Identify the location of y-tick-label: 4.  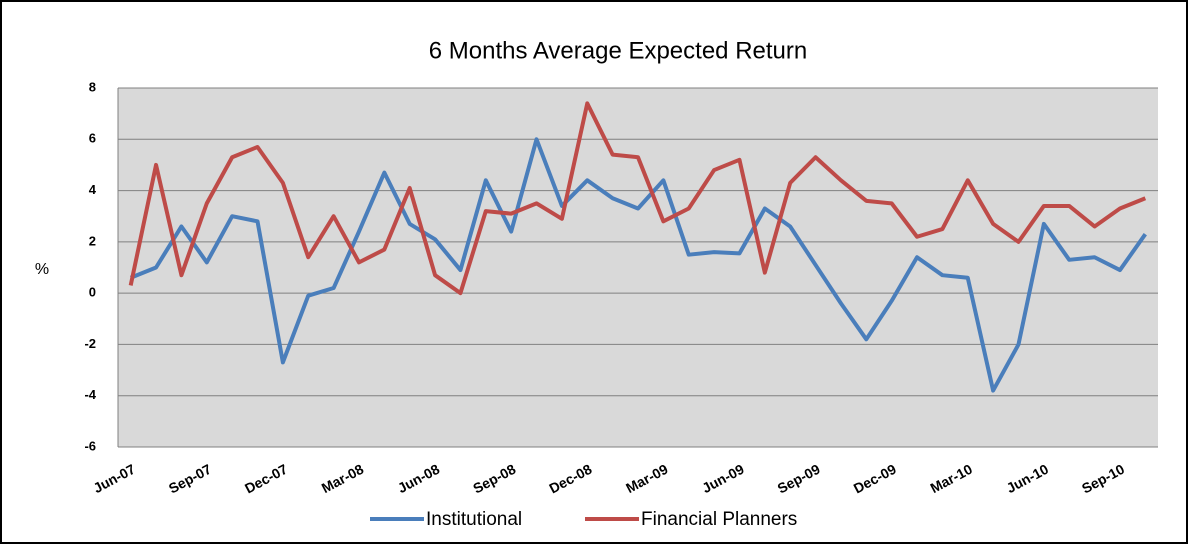
(93, 189).